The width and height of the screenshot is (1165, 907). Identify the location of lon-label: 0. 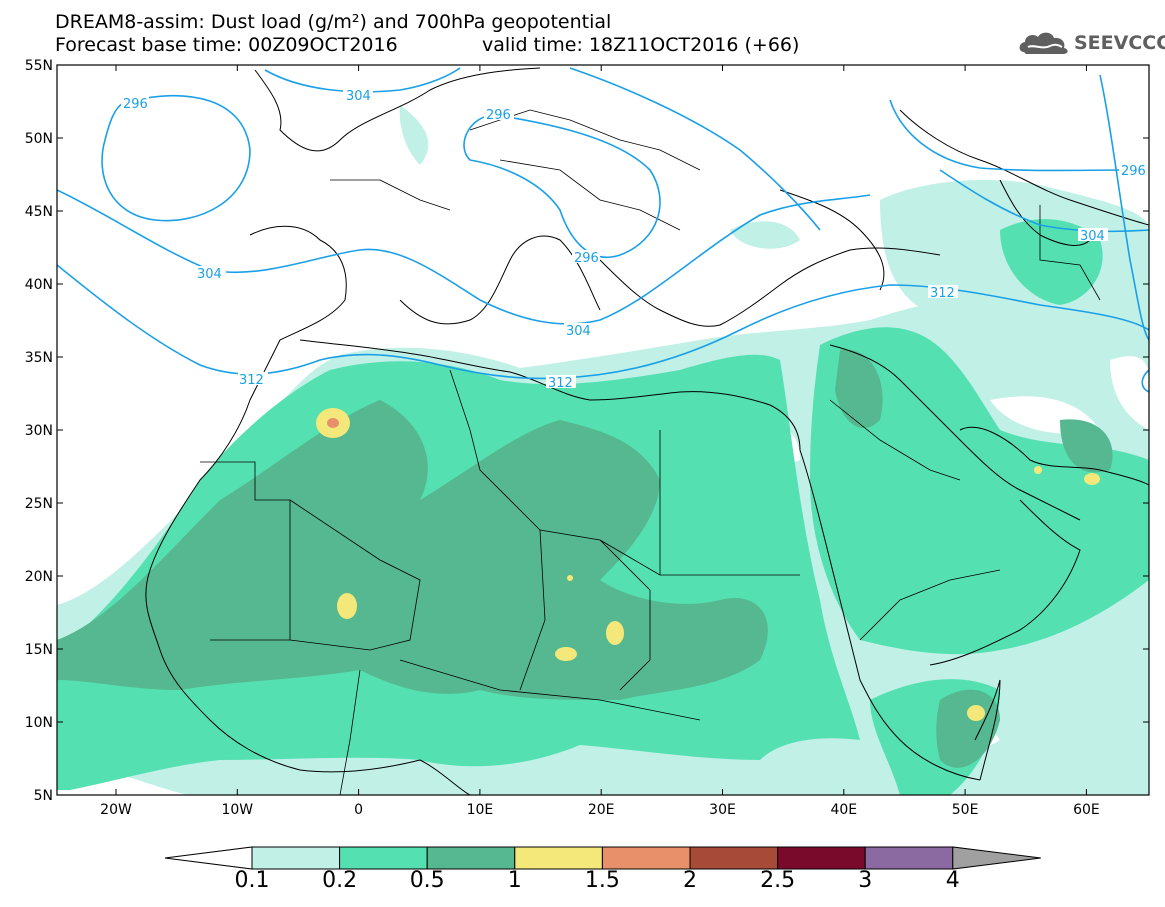
(358, 810).